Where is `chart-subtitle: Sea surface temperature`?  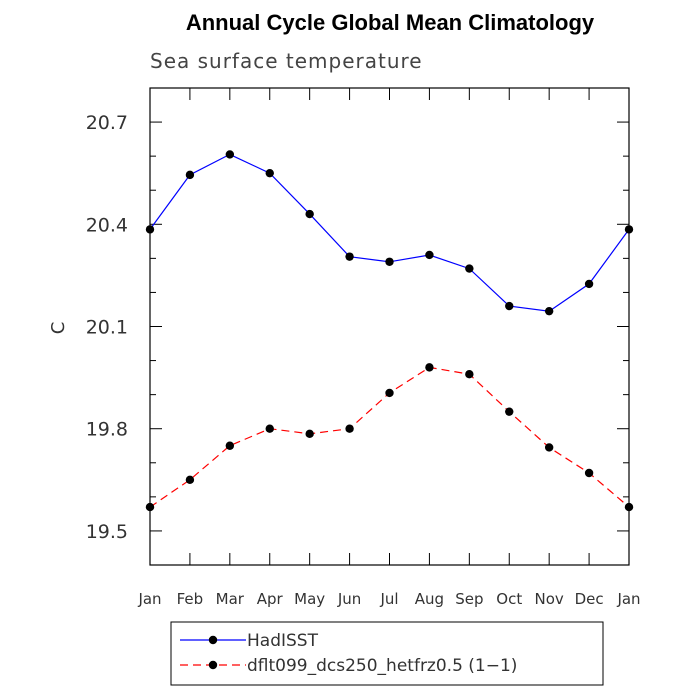
chart-subtitle: Sea surface temperature is located at coordinates (286, 61).